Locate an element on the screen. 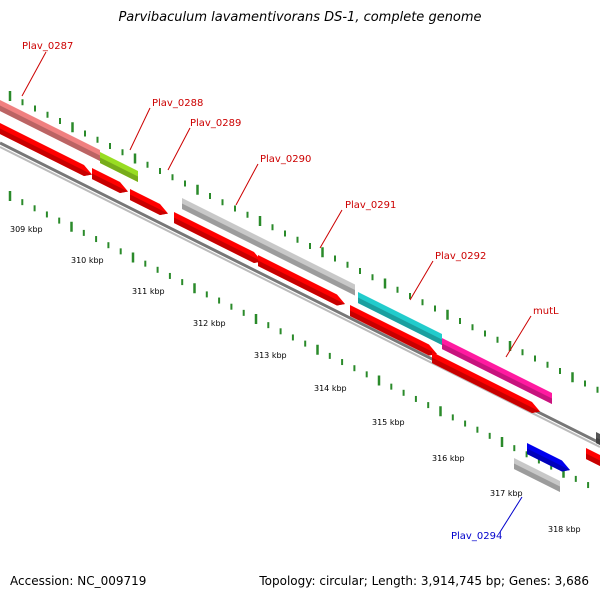  feature-mutL-shade is located at coordinates (497, 373).